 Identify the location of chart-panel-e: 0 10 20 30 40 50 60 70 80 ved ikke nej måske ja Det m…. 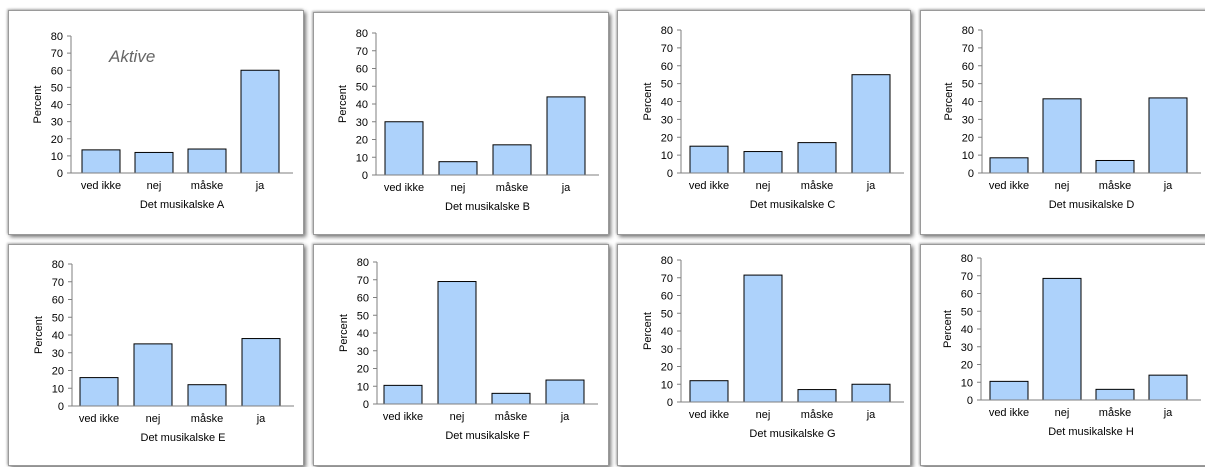
(156, 355).